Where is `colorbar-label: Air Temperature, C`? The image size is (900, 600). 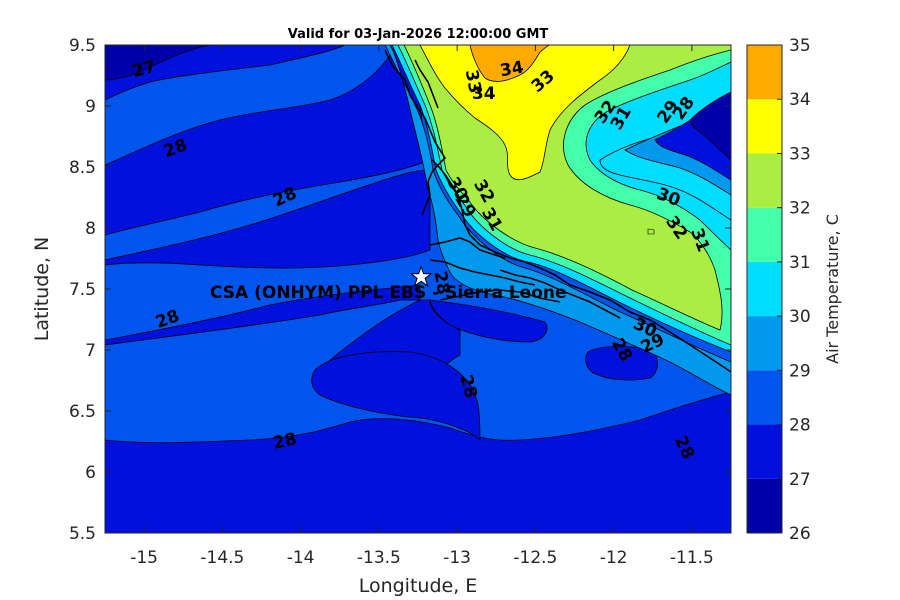
colorbar-label: Air Temperature, C is located at coordinates (832, 289).